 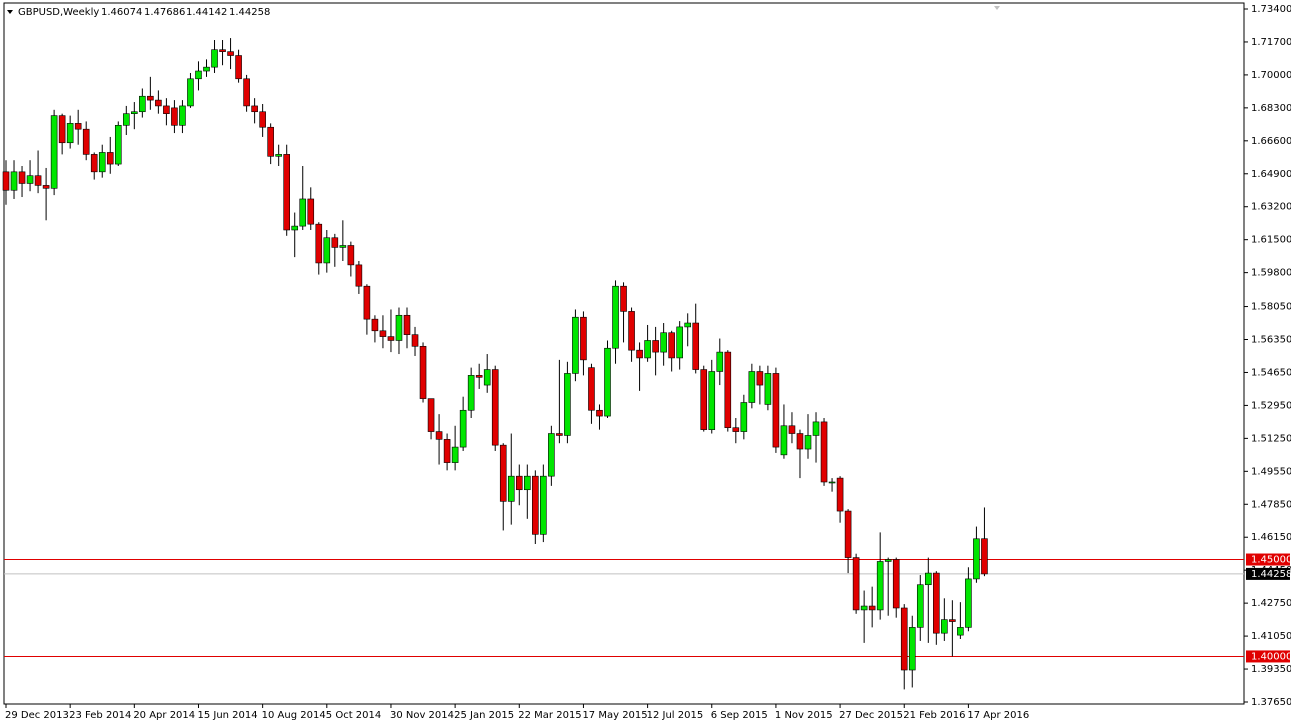 I want to click on y-tick-label: 1.39350, so click(x=1271, y=669).